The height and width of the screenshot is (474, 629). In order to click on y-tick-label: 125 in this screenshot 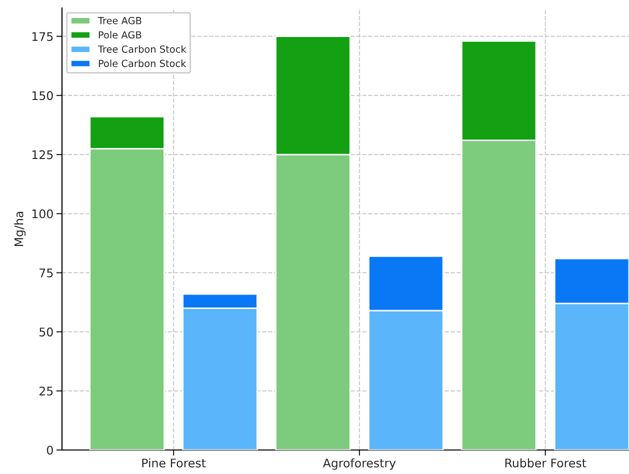, I will do `click(42, 155)`.